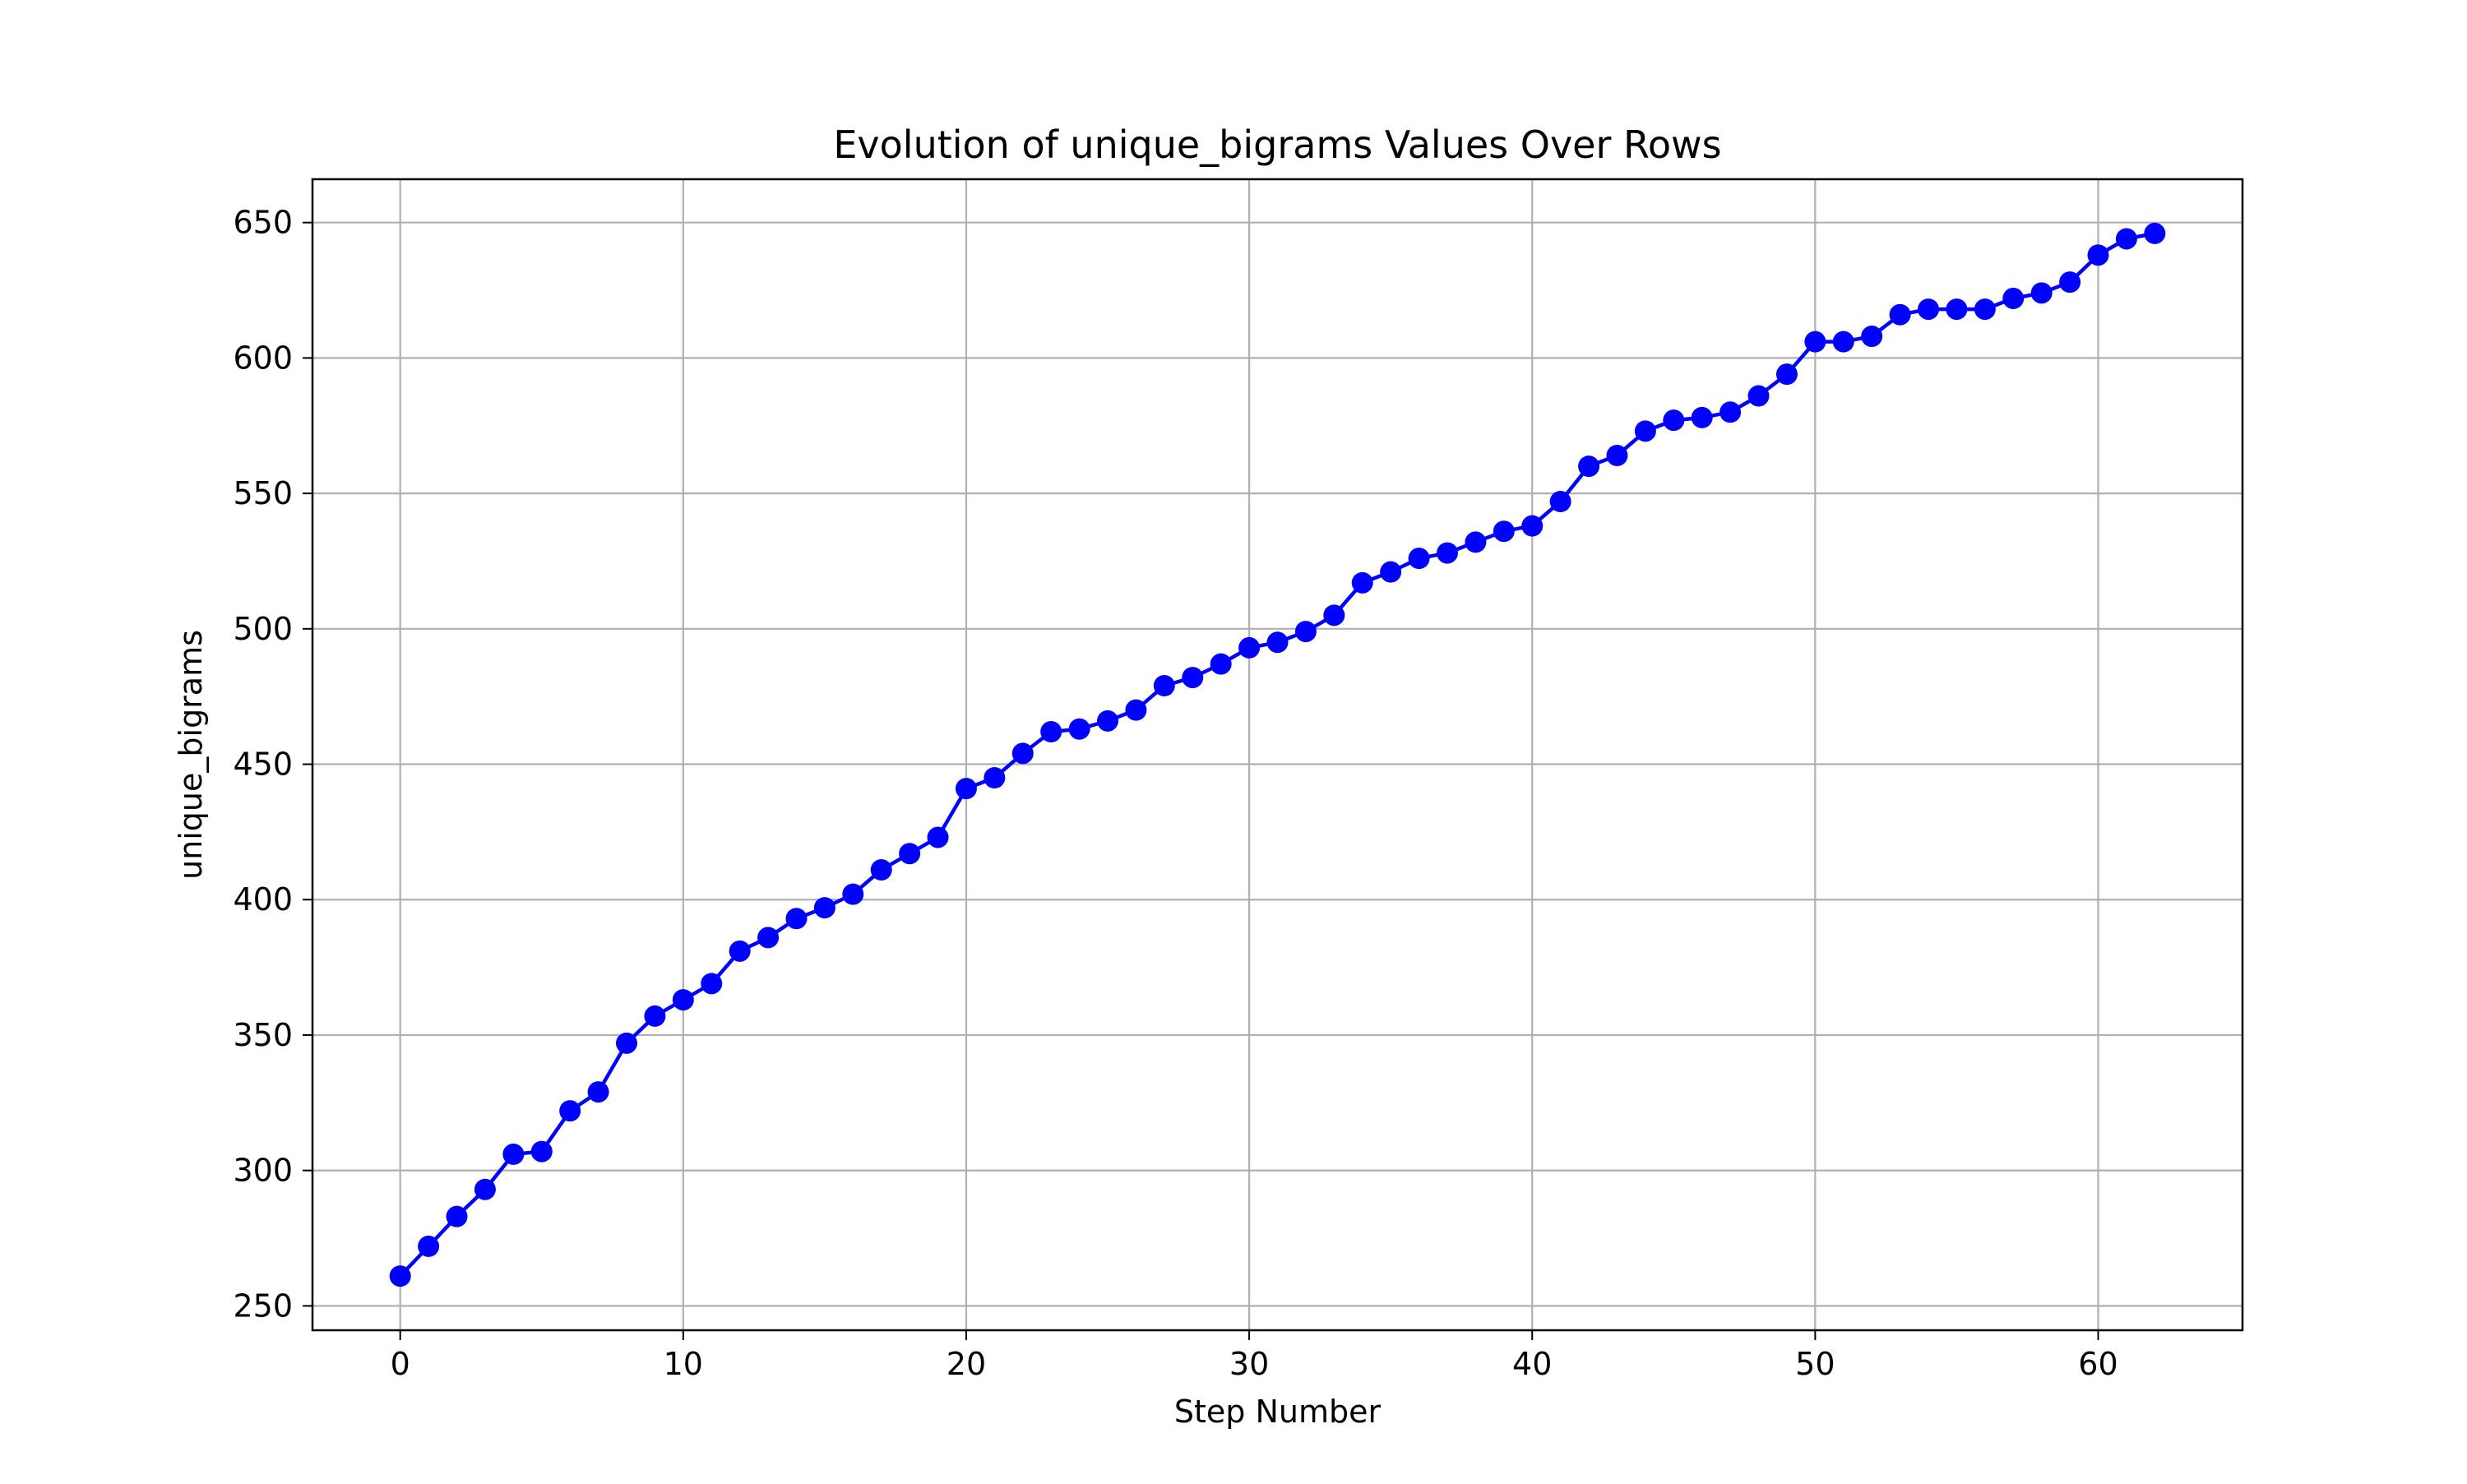 The height and width of the screenshot is (1484, 2467). What do you see at coordinates (263, 900) in the screenshot?
I see `y-tick-label: 400` at bounding box center [263, 900].